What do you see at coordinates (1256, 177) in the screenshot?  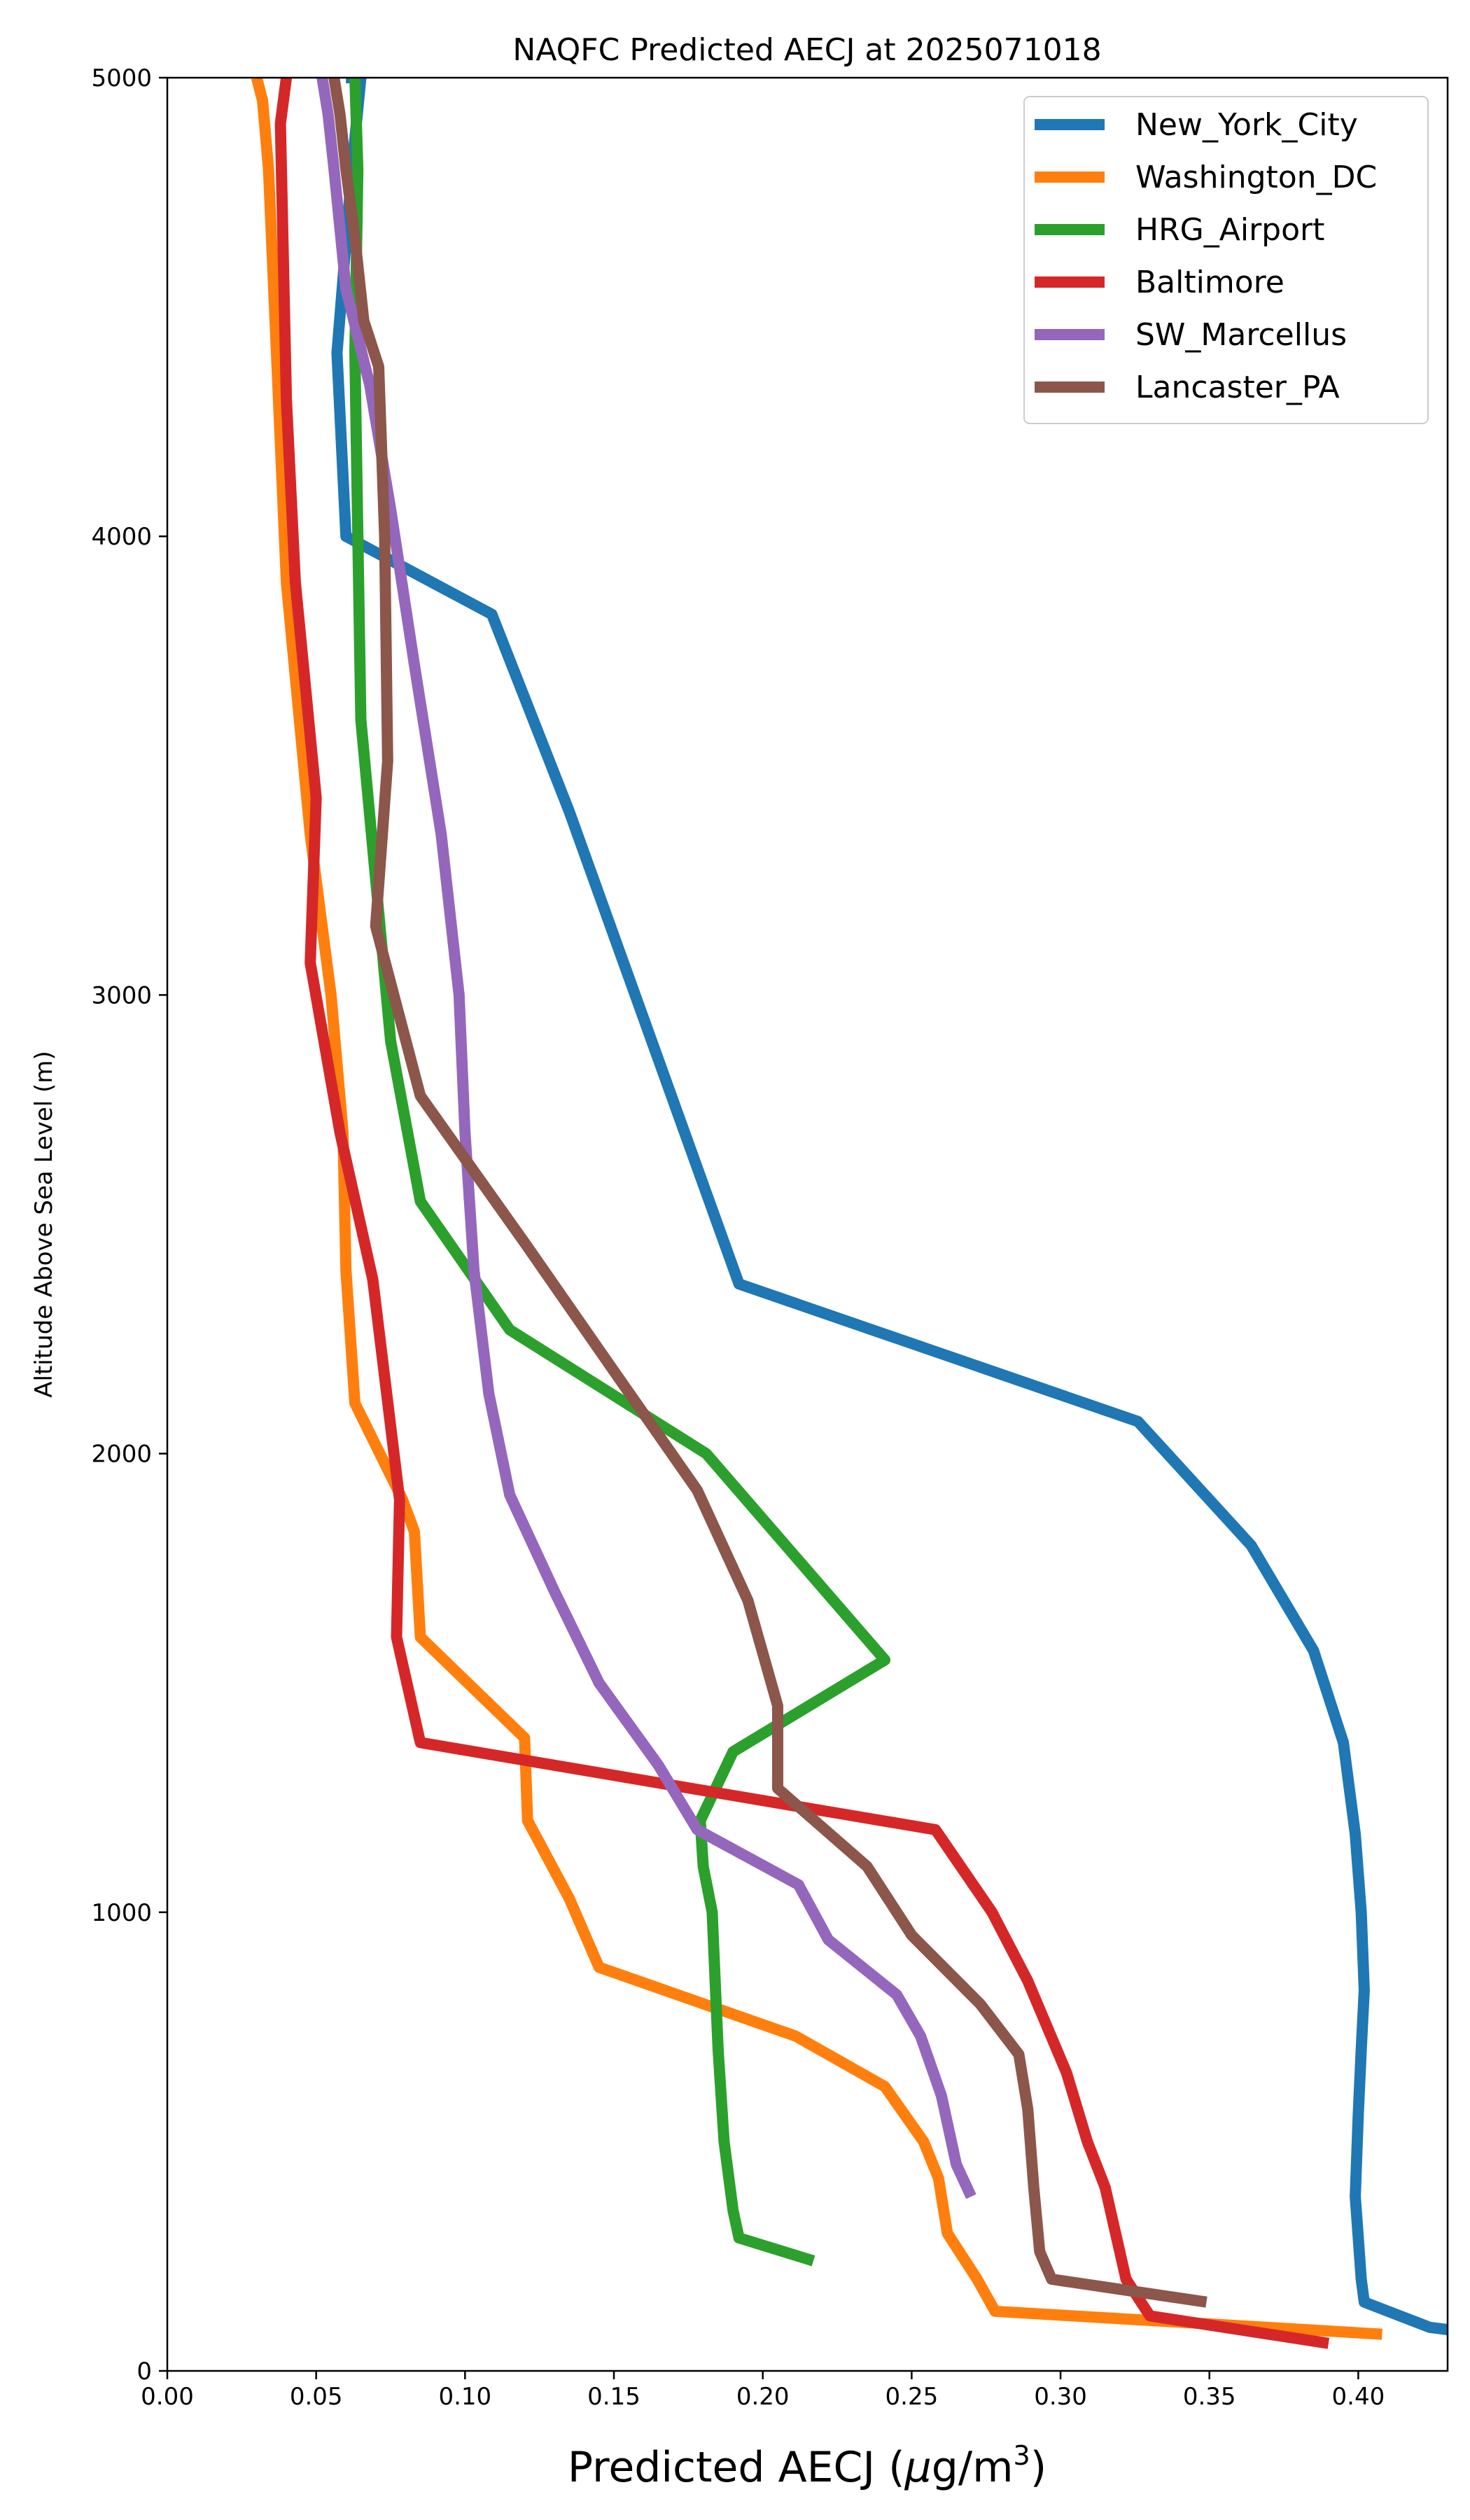 I see `legend-label-washington-dc: Washington_DC` at bounding box center [1256, 177].